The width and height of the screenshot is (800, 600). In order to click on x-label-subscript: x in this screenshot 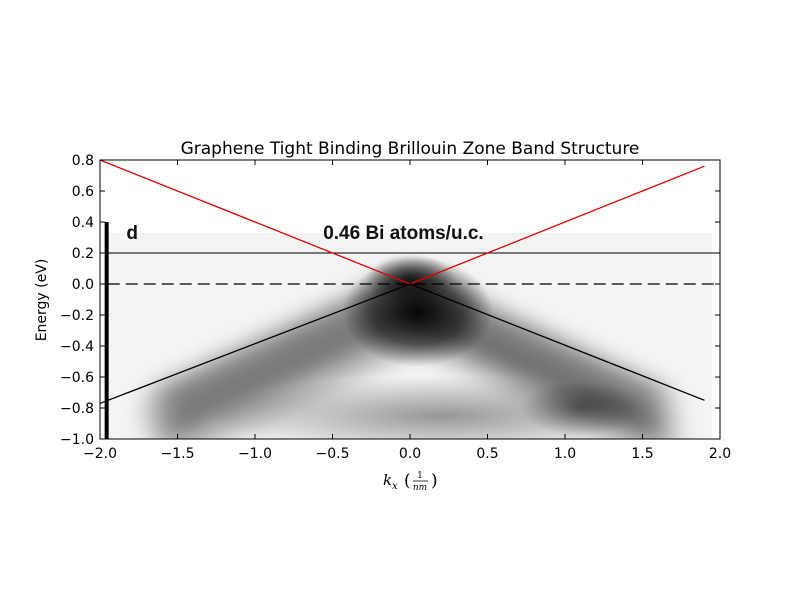, I will do `click(395, 486)`.